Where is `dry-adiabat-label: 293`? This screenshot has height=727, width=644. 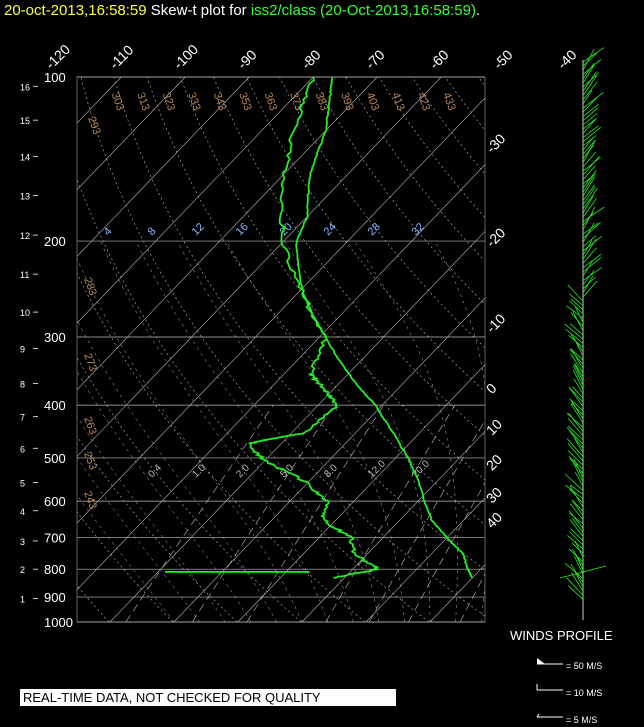 dry-adiabat-label: 293 is located at coordinates (94, 125).